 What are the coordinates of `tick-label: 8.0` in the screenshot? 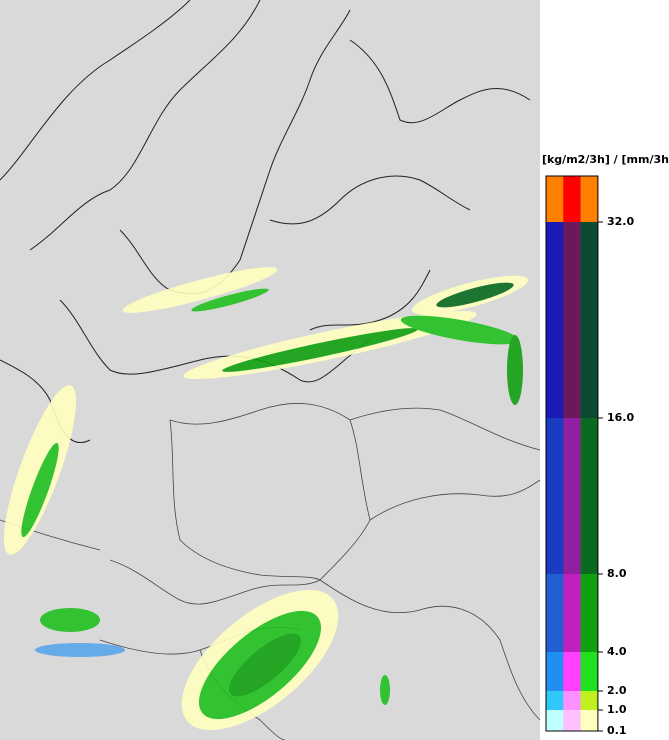 It's located at (617, 573).